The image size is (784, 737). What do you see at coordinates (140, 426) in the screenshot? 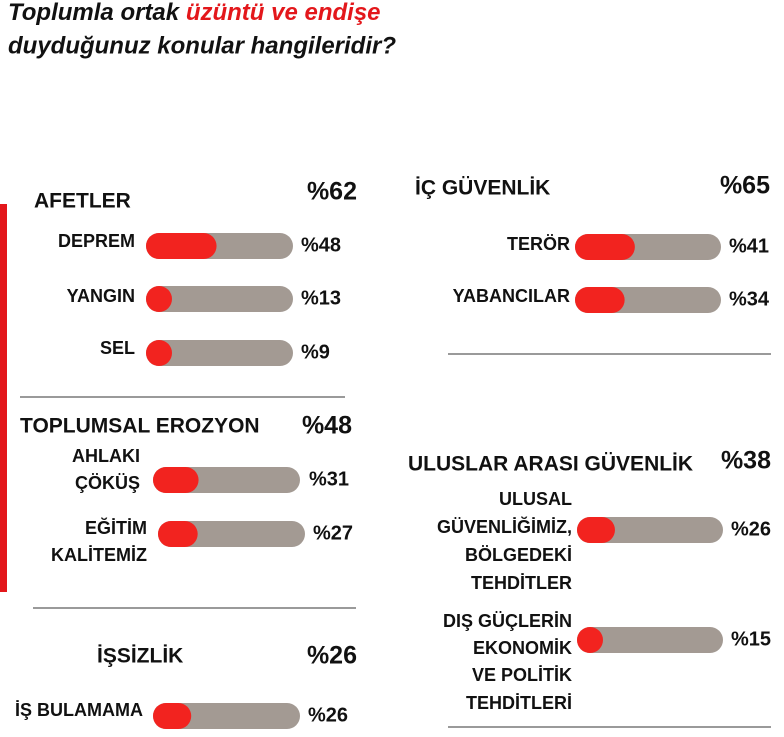
I see `group-title: TOPLUMSAL EROZYON` at bounding box center [140, 426].